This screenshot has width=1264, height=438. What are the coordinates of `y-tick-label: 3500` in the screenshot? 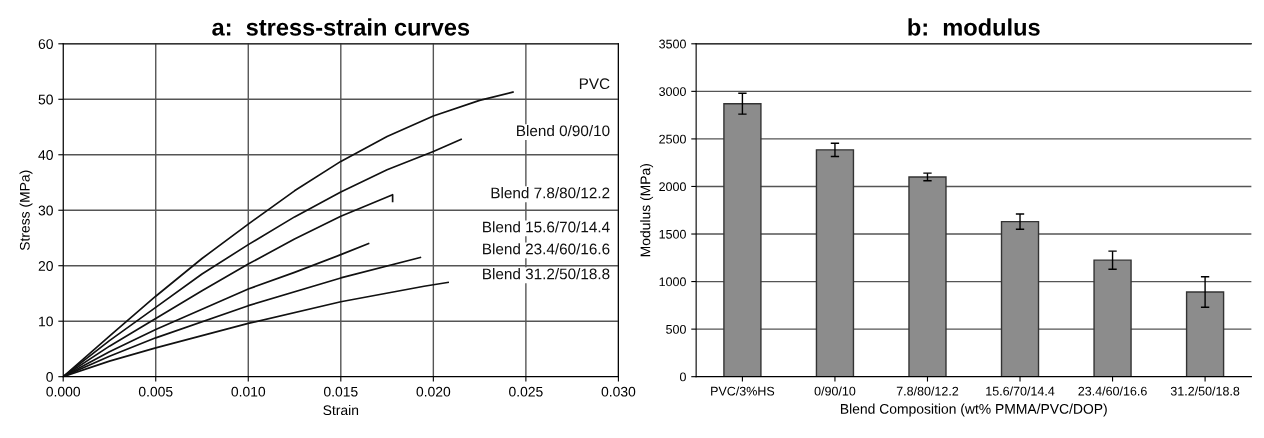 It's located at (672, 44).